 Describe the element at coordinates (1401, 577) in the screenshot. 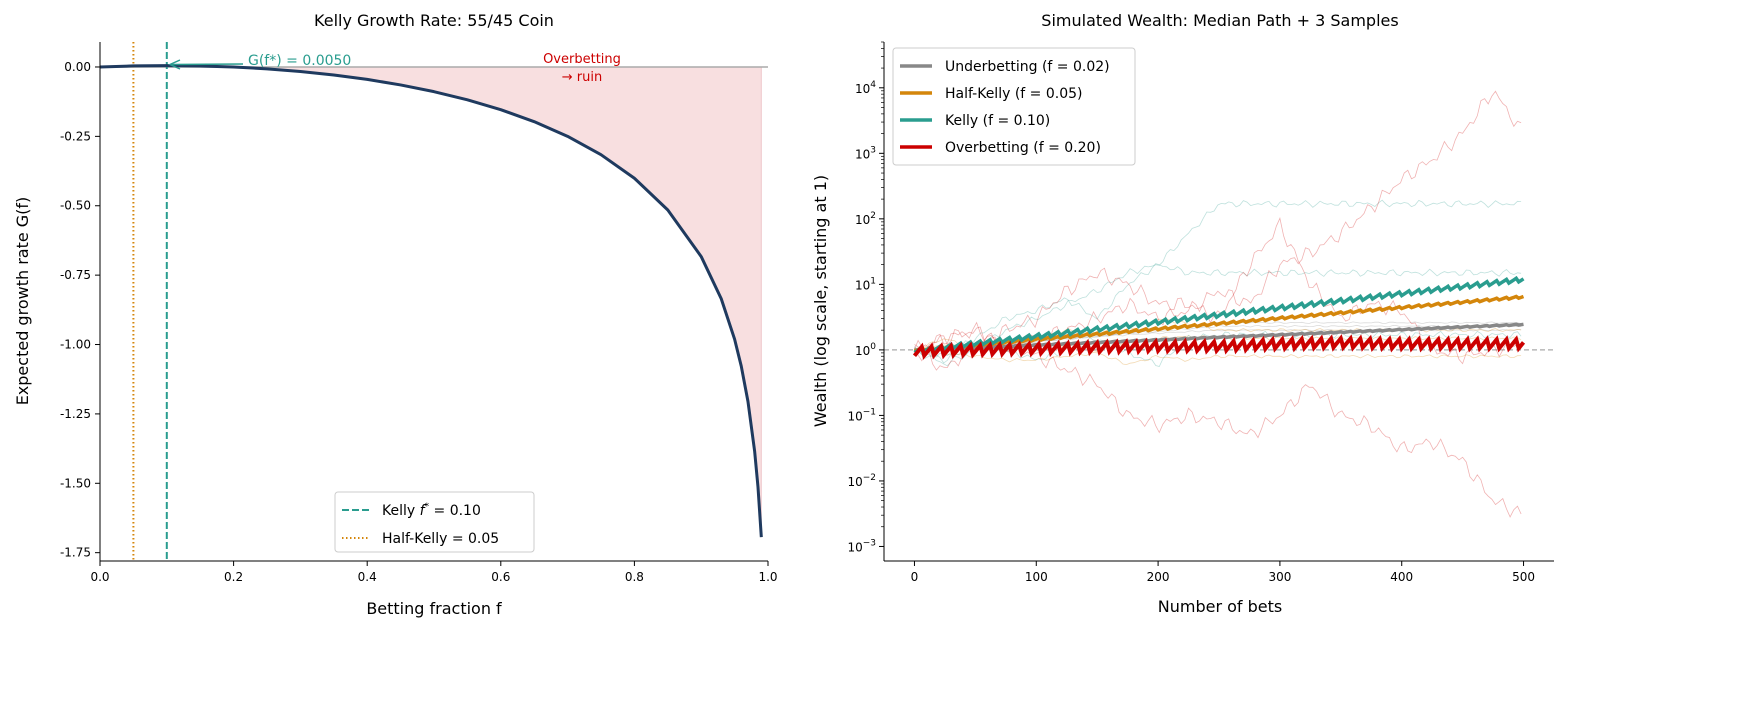

I see `x-tick-label: 400` at that location.